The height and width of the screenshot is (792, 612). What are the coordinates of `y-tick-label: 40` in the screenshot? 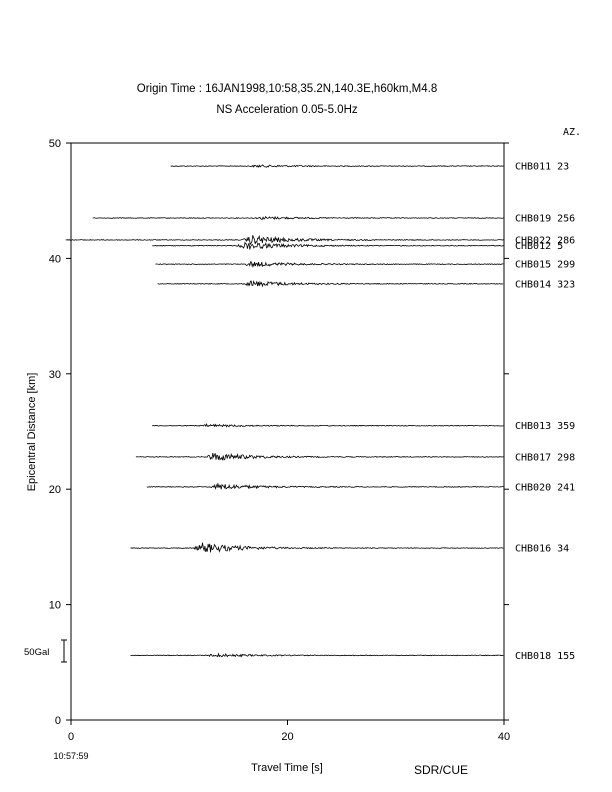 It's located at (55, 259).